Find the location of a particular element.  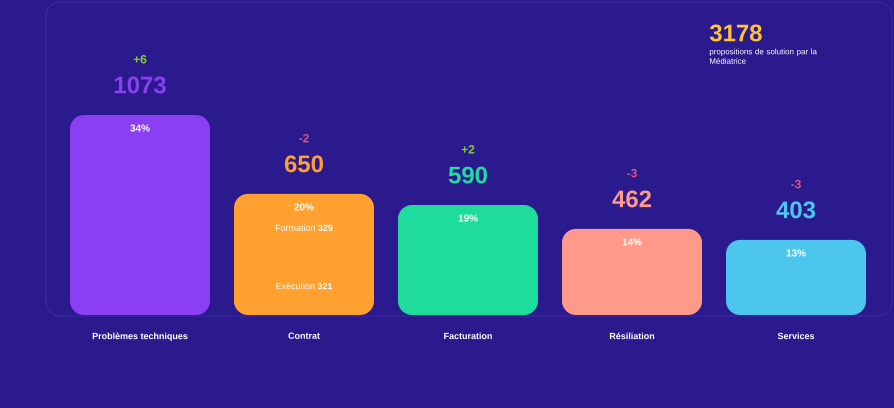

annotation: 20% is located at coordinates (304, 206).